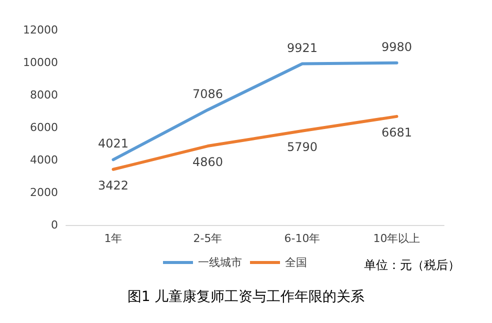 Image resolution: width=492 pixels, height=323 pixels. I want to click on data-label: 6681, so click(396, 132).